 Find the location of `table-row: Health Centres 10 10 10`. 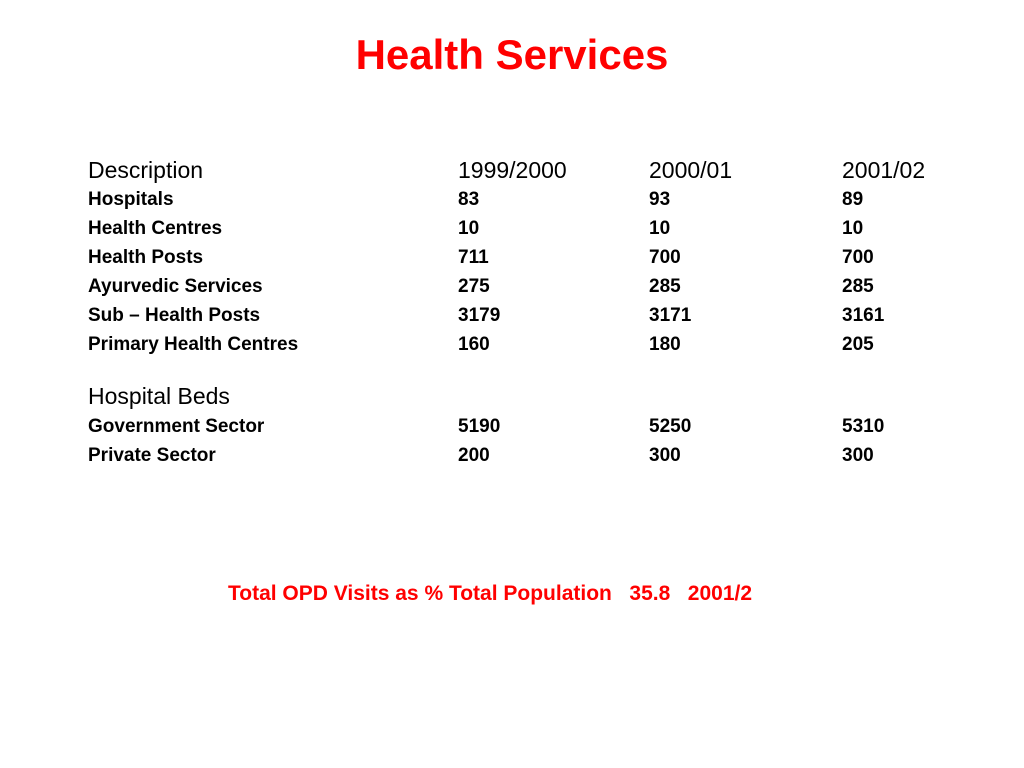

table-row: Health Centres 10 10 10 is located at coordinates (538, 228).